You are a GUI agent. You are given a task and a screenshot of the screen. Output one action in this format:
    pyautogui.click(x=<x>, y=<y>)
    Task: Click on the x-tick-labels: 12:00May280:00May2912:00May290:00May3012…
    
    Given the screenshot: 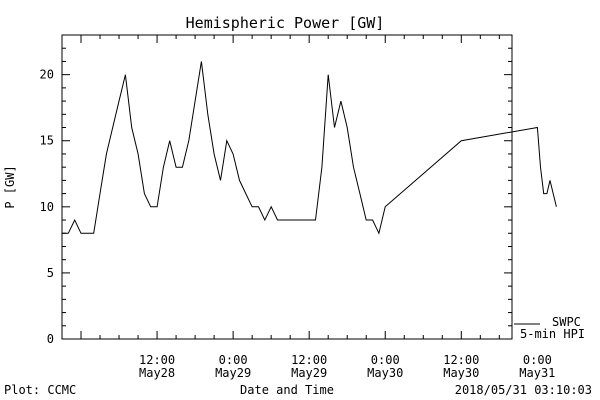 What is the action you would take?
    pyautogui.click(x=347, y=366)
    